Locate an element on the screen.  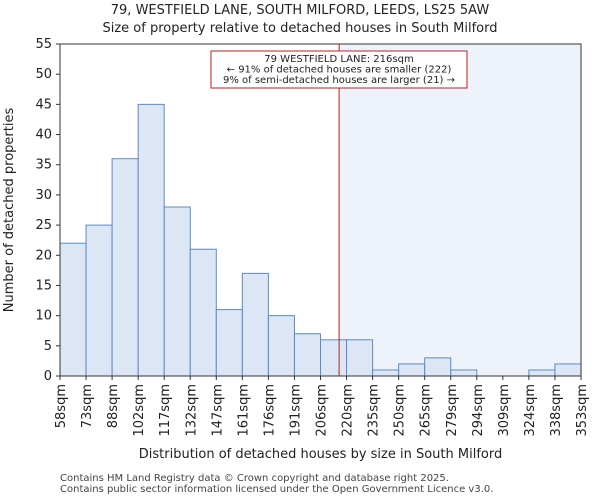
y-axis-label: Number of detached properties is located at coordinates (9, 210).